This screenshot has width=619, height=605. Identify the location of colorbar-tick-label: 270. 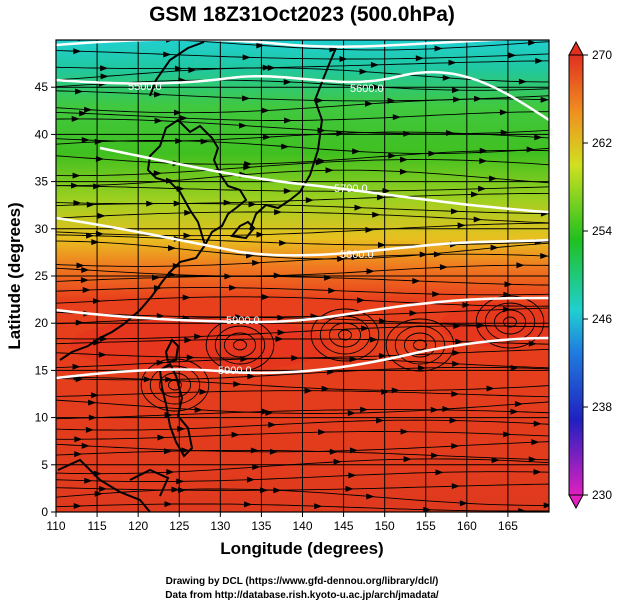
(602, 55).